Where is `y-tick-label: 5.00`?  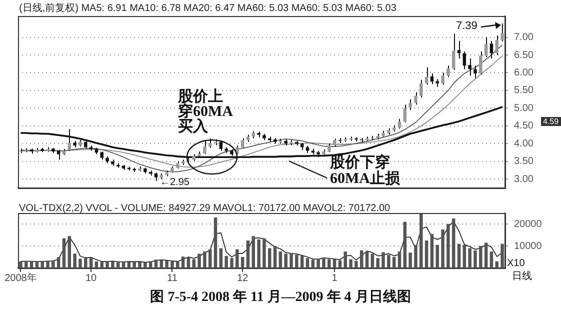
y-tick-label: 5.00 is located at coordinates (524, 108).